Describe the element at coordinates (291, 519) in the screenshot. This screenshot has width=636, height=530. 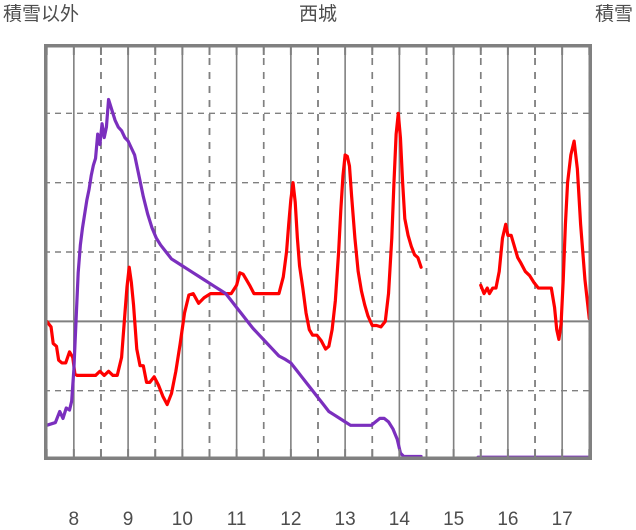
I see `x-axis-tick-label: 12` at that location.